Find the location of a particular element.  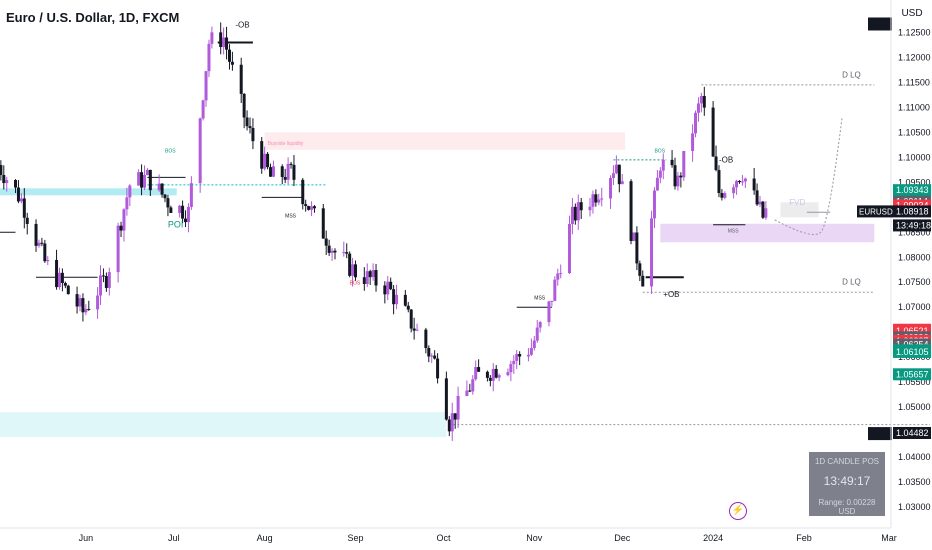

price-label: 1.06105 is located at coordinates (912, 351).